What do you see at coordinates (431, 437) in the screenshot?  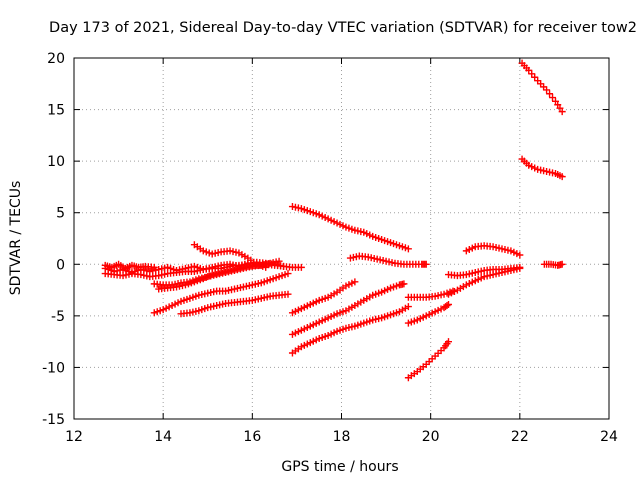 I see `x-tick-label: 20` at bounding box center [431, 437].